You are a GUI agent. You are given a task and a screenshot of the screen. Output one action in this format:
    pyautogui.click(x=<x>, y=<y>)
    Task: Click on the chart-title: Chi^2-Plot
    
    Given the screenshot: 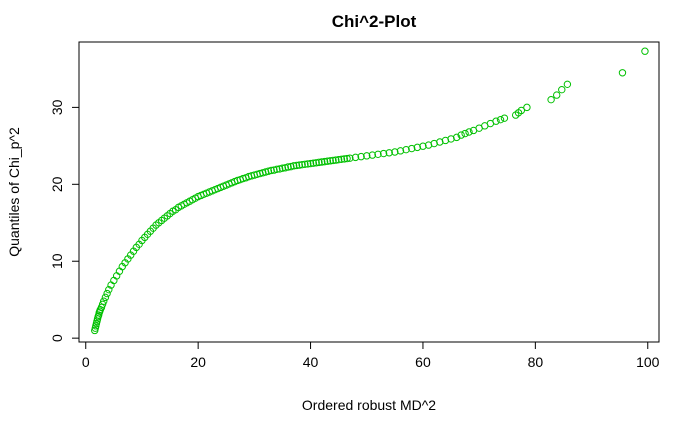 What is the action you would take?
    pyautogui.click(x=374, y=21)
    